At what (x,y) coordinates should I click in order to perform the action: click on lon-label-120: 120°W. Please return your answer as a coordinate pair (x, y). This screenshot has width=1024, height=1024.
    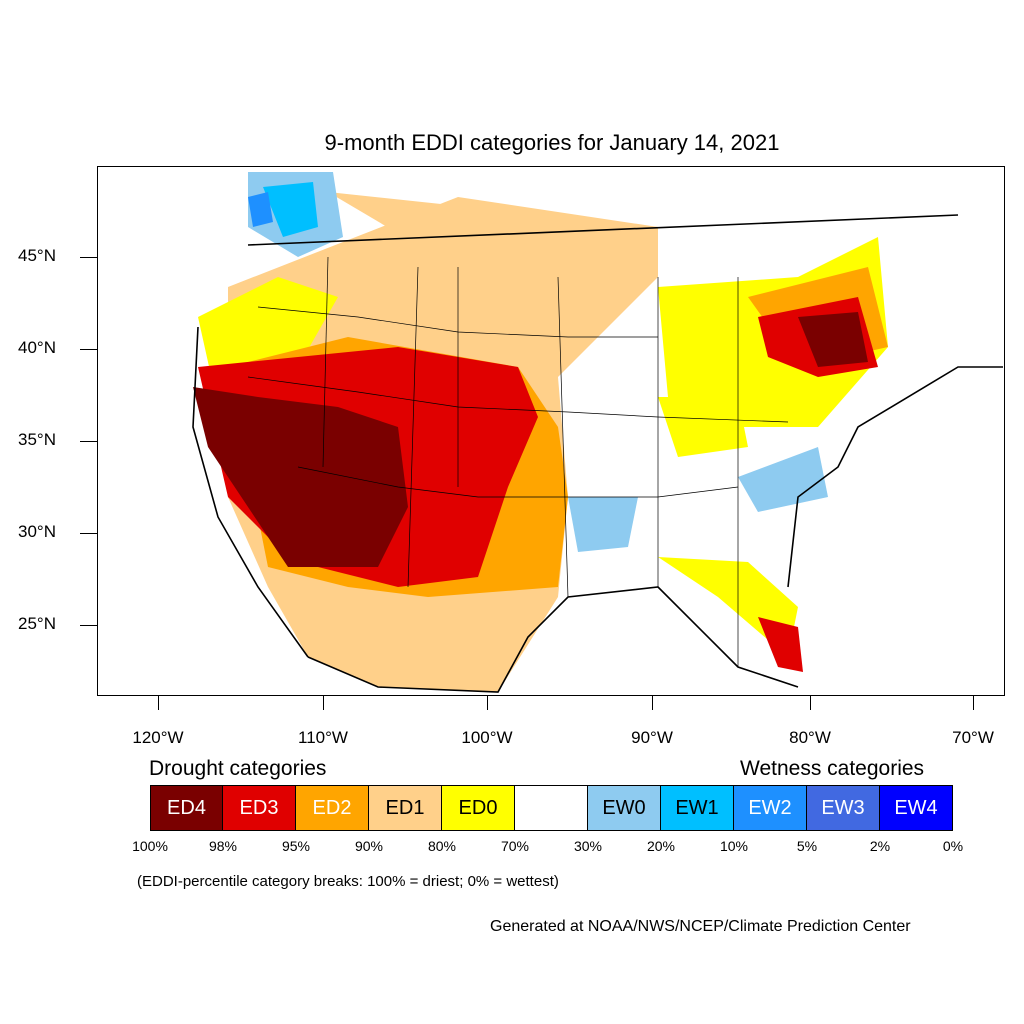
    Looking at the image, I should click on (158, 737).